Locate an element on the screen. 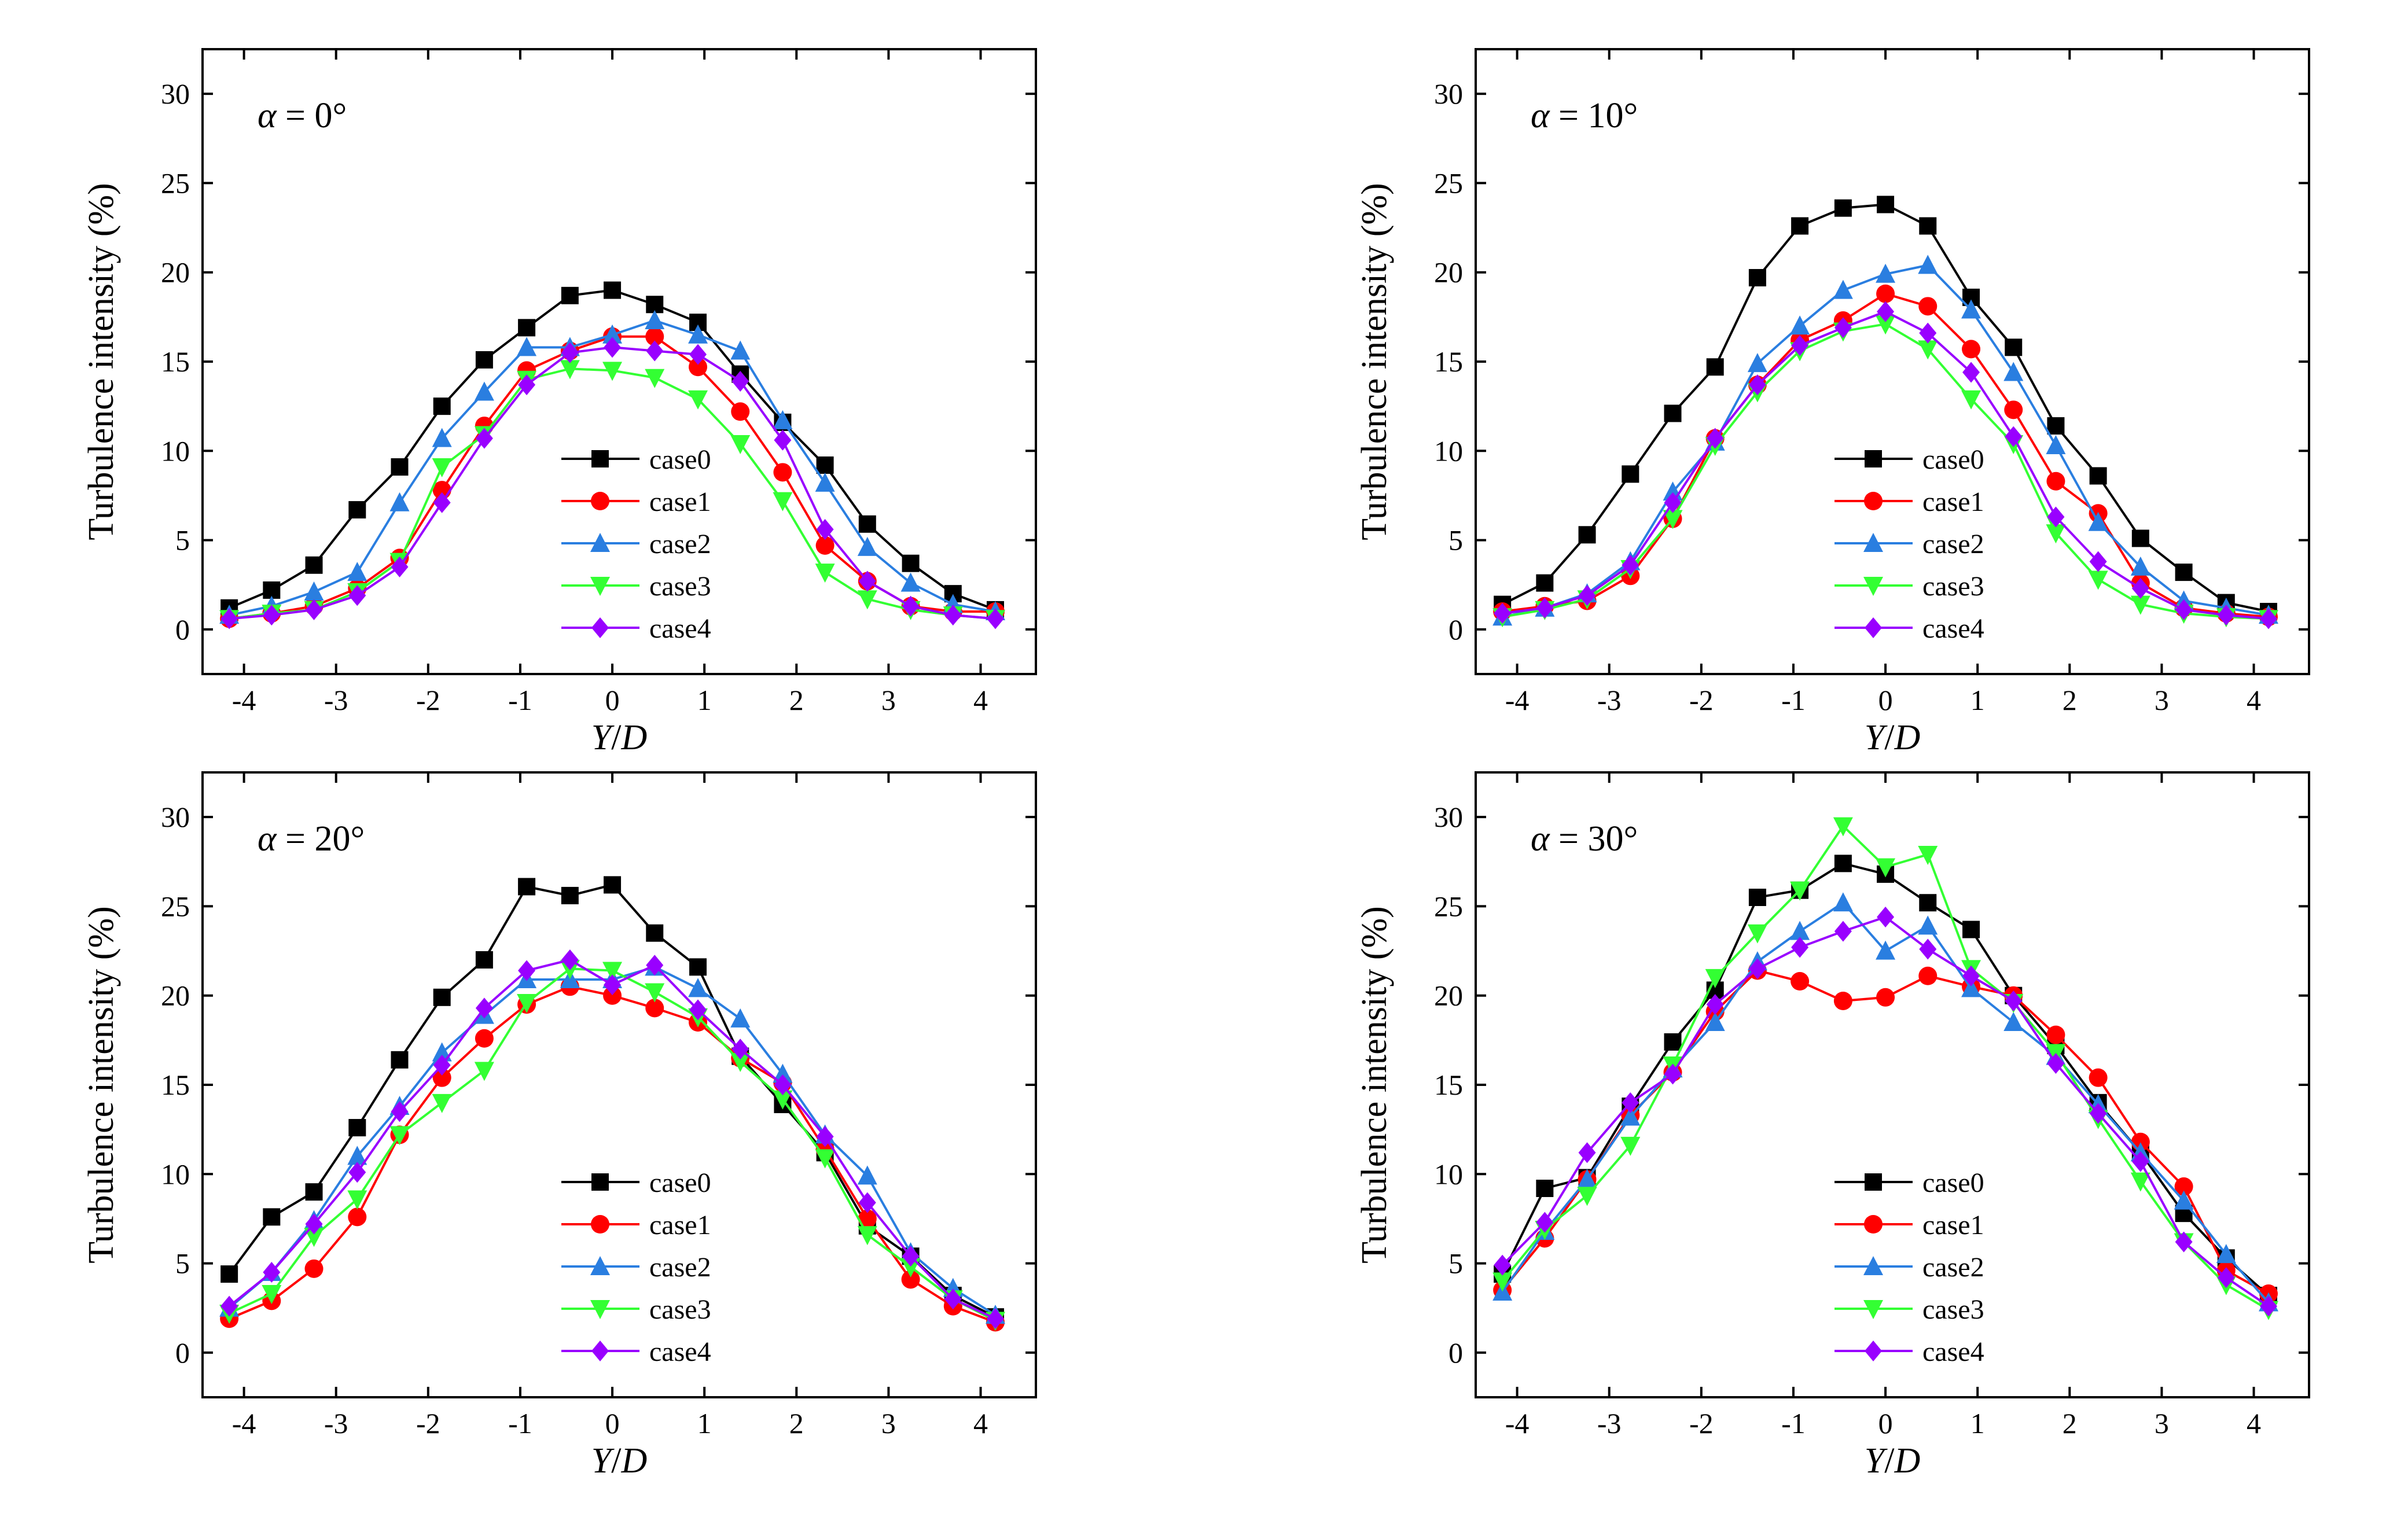 The width and height of the screenshot is (2408, 1528). panel-title: α = 30° is located at coordinates (1584, 839).